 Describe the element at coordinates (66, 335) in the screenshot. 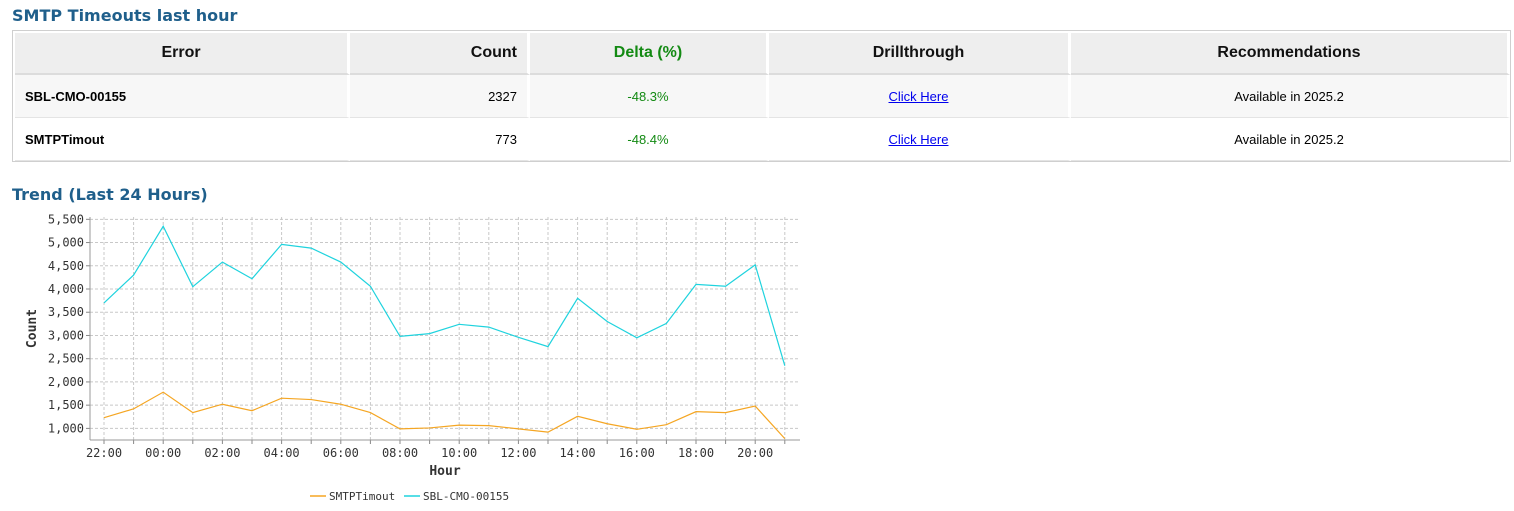

I see `y-tick-label: 3,000` at that location.